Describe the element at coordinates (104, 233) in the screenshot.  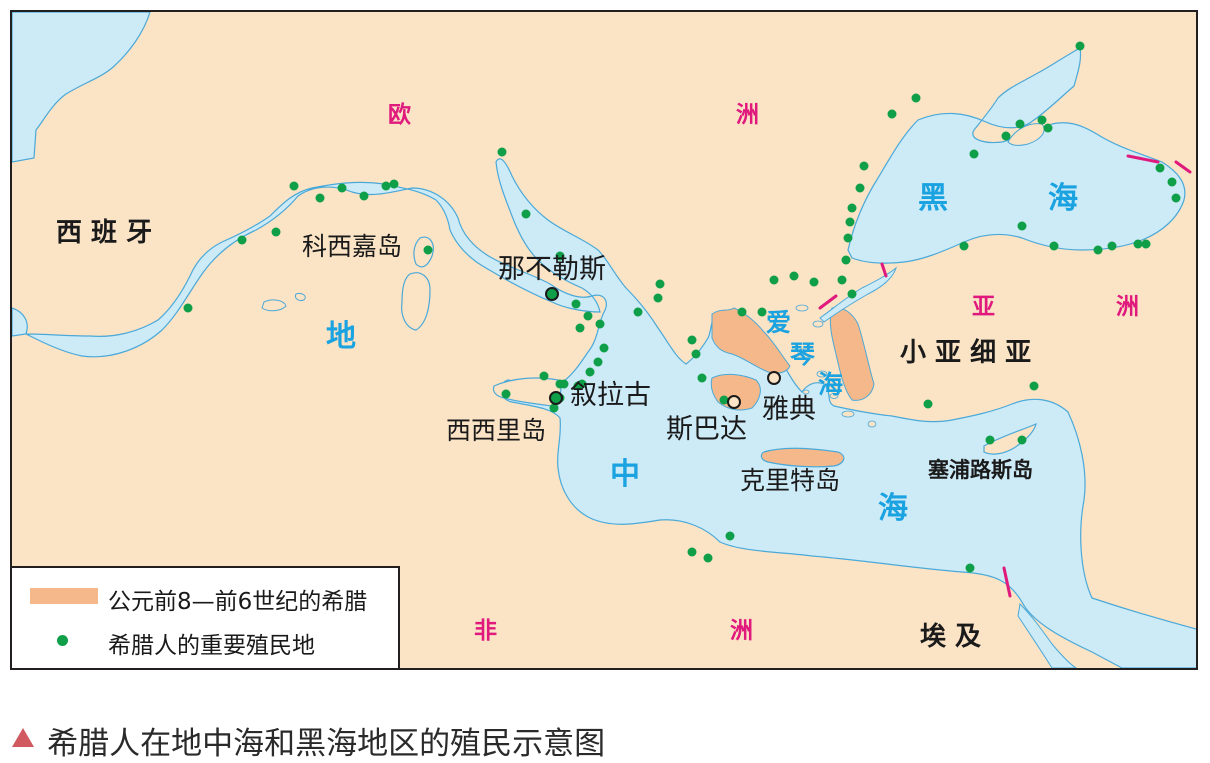
I see `label-spain: 西 班 牙` at that location.